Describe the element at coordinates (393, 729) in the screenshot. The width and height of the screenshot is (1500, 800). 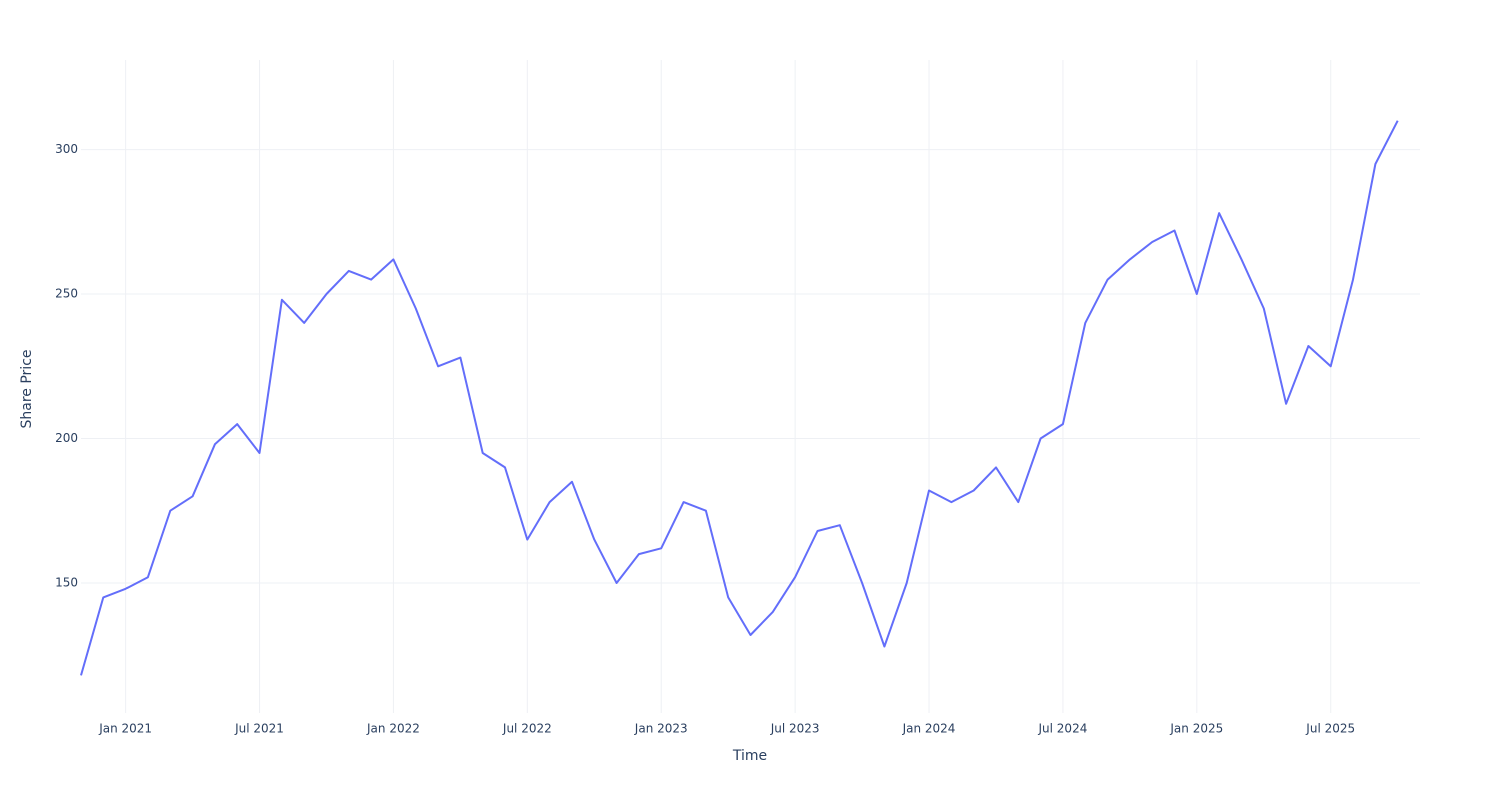
I see `x-tick-label: Jan 2022` at that location.